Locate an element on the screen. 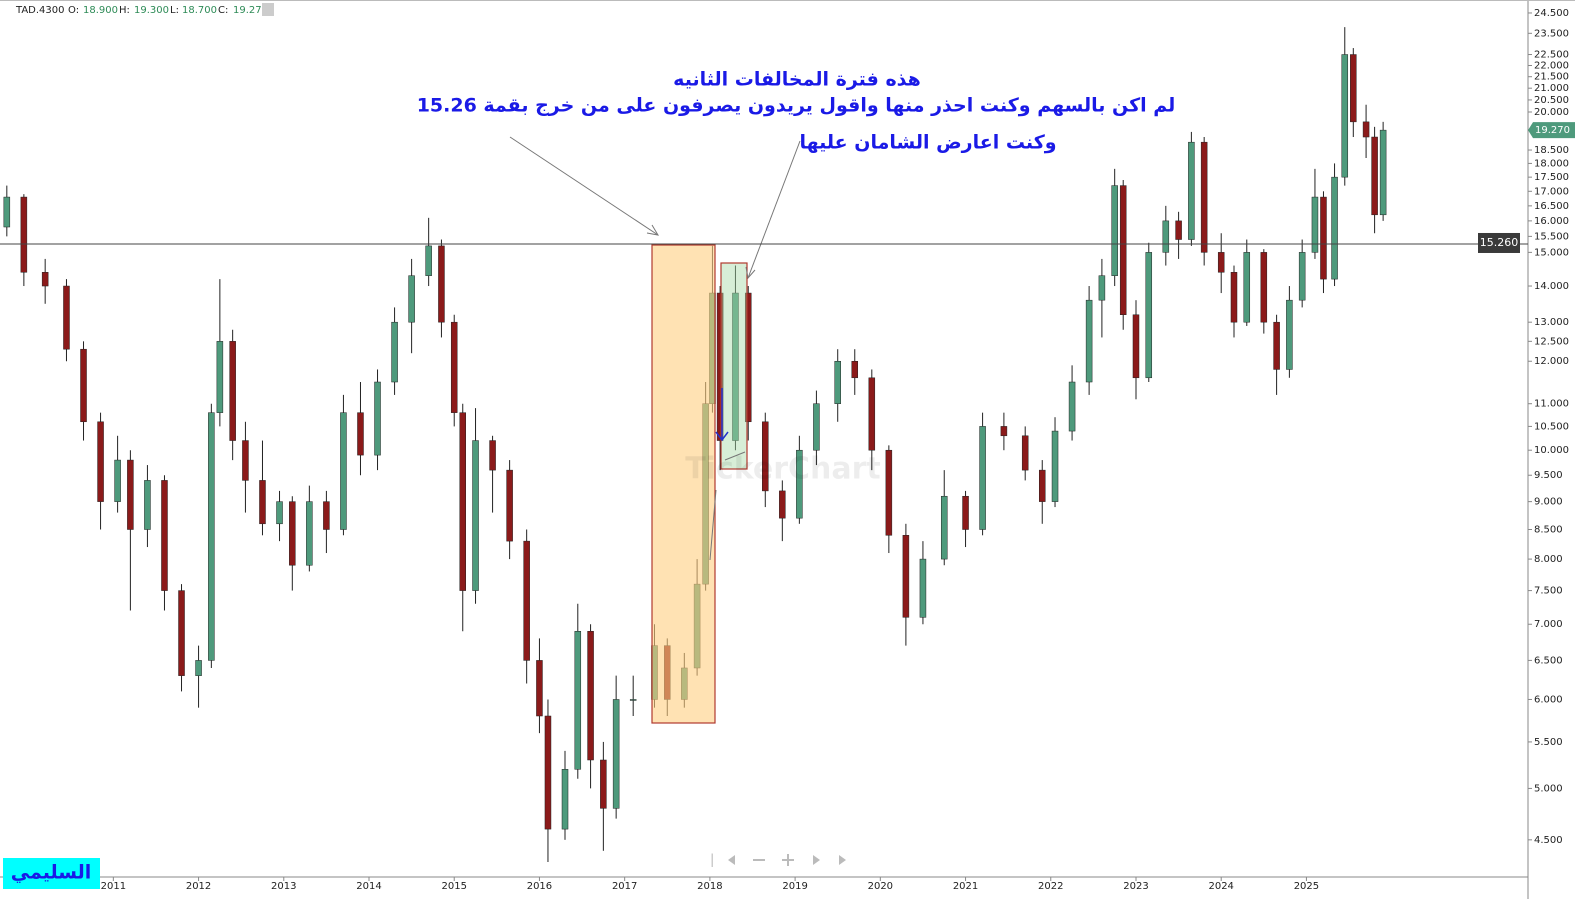  y-tick-label: 5.500 is located at coordinates (1548, 742).